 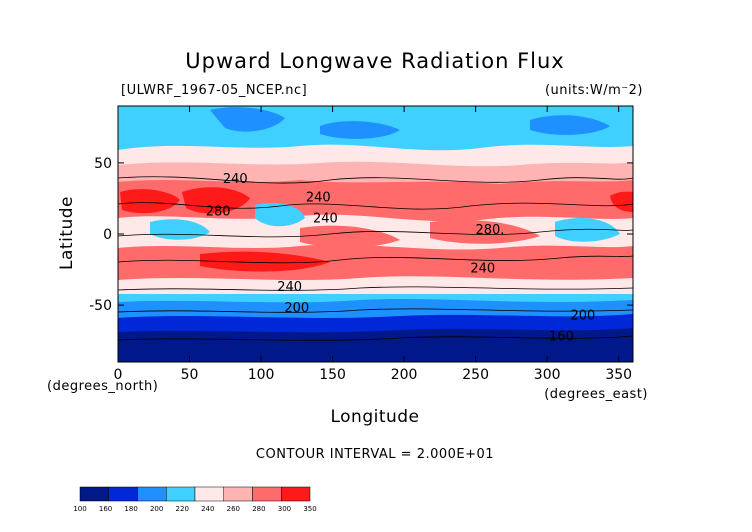 What do you see at coordinates (261, 375) in the screenshot?
I see `x-tick-label: 100` at bounding box center [261, 375].